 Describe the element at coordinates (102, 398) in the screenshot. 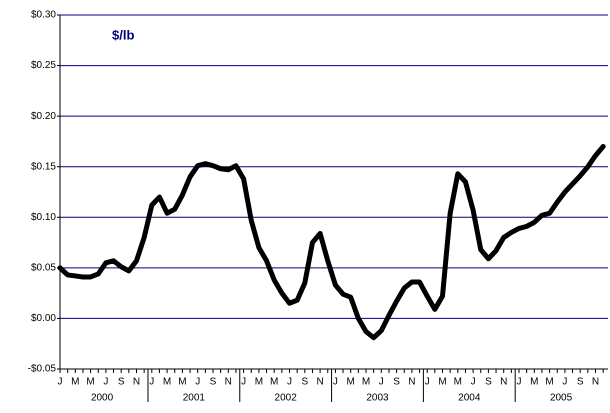

I see `year-label: 2000` at that location.